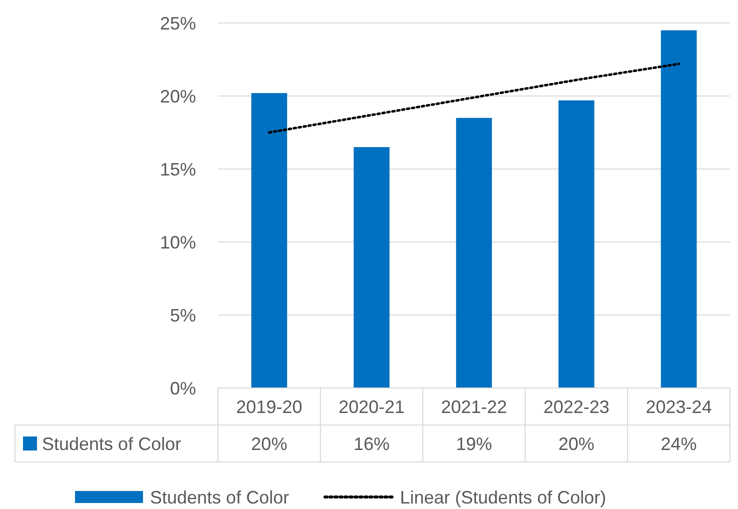  Describe the element at coordinates (474, 444) in the screenshot. I see `data-label: 19%` at that location.